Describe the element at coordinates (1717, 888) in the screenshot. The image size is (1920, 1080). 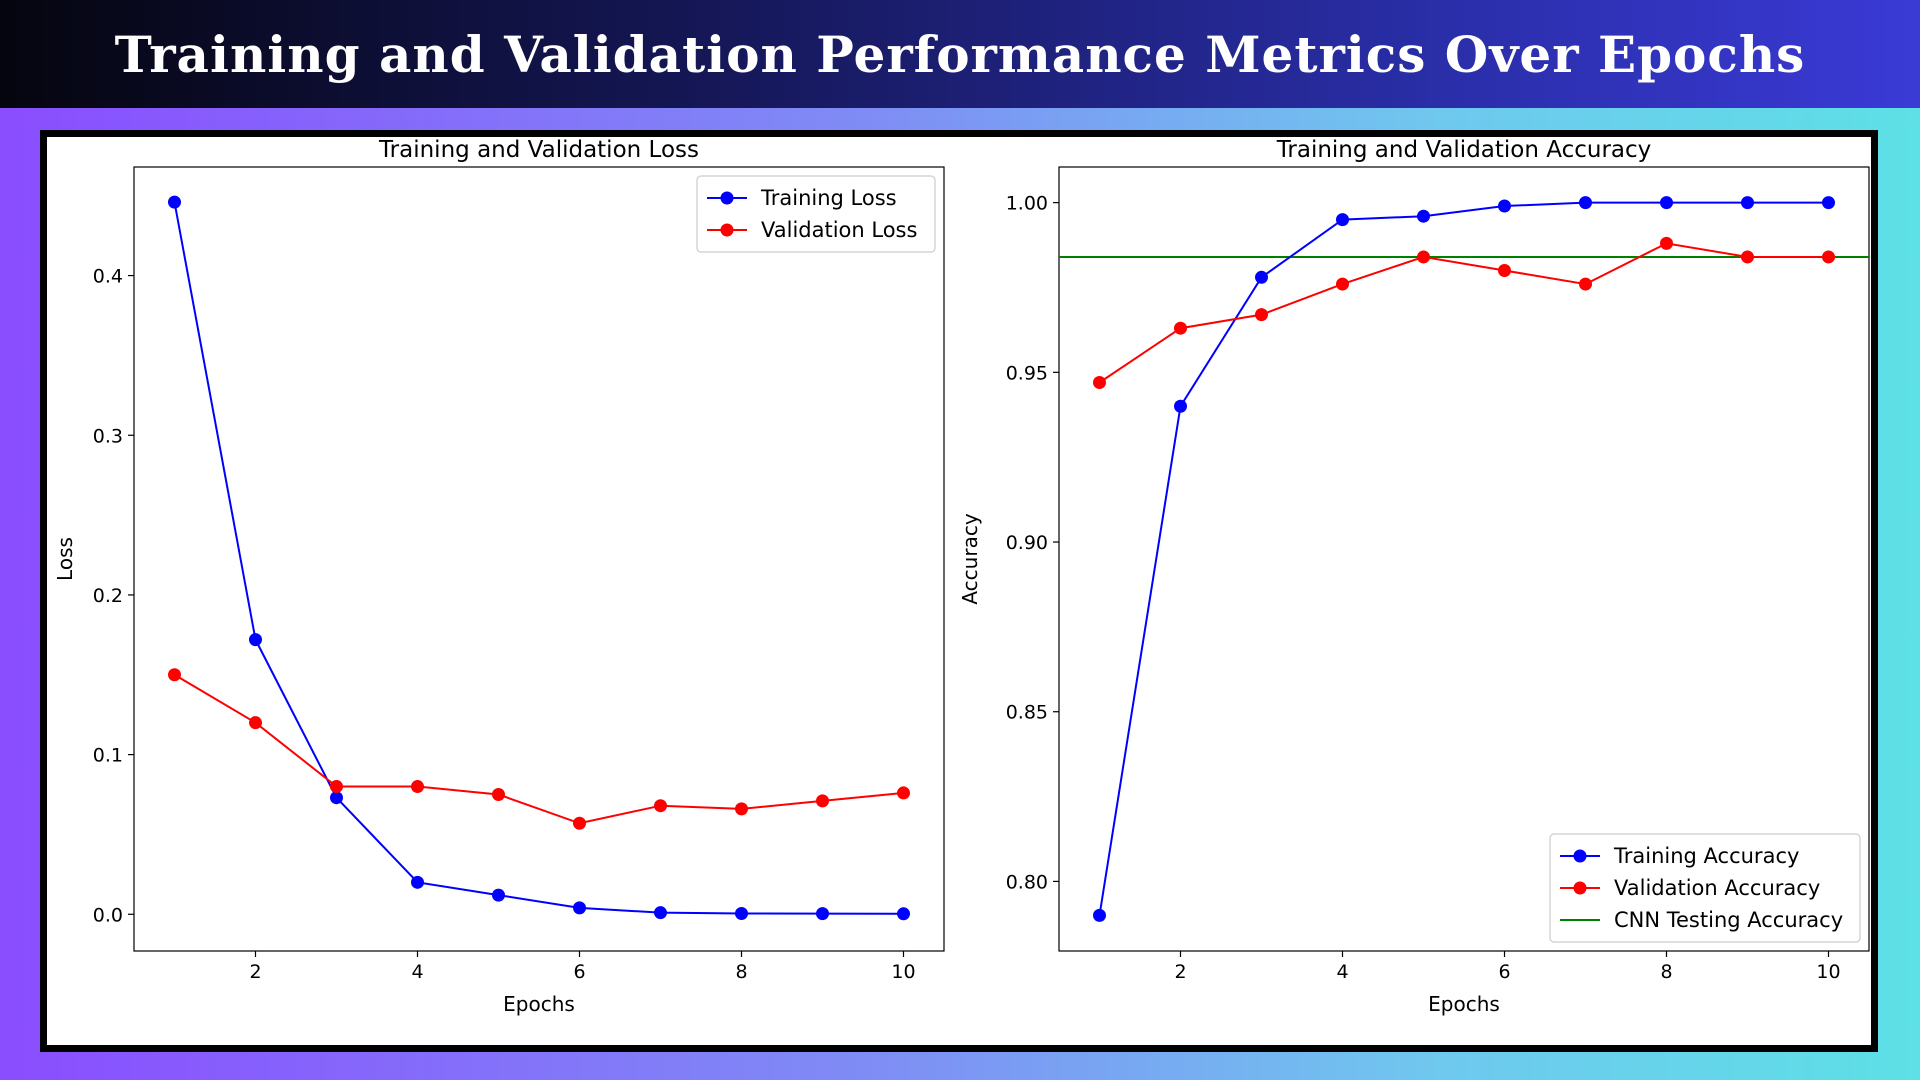
I see `accuracy-legend-label: Validation Accuracy` at that location.